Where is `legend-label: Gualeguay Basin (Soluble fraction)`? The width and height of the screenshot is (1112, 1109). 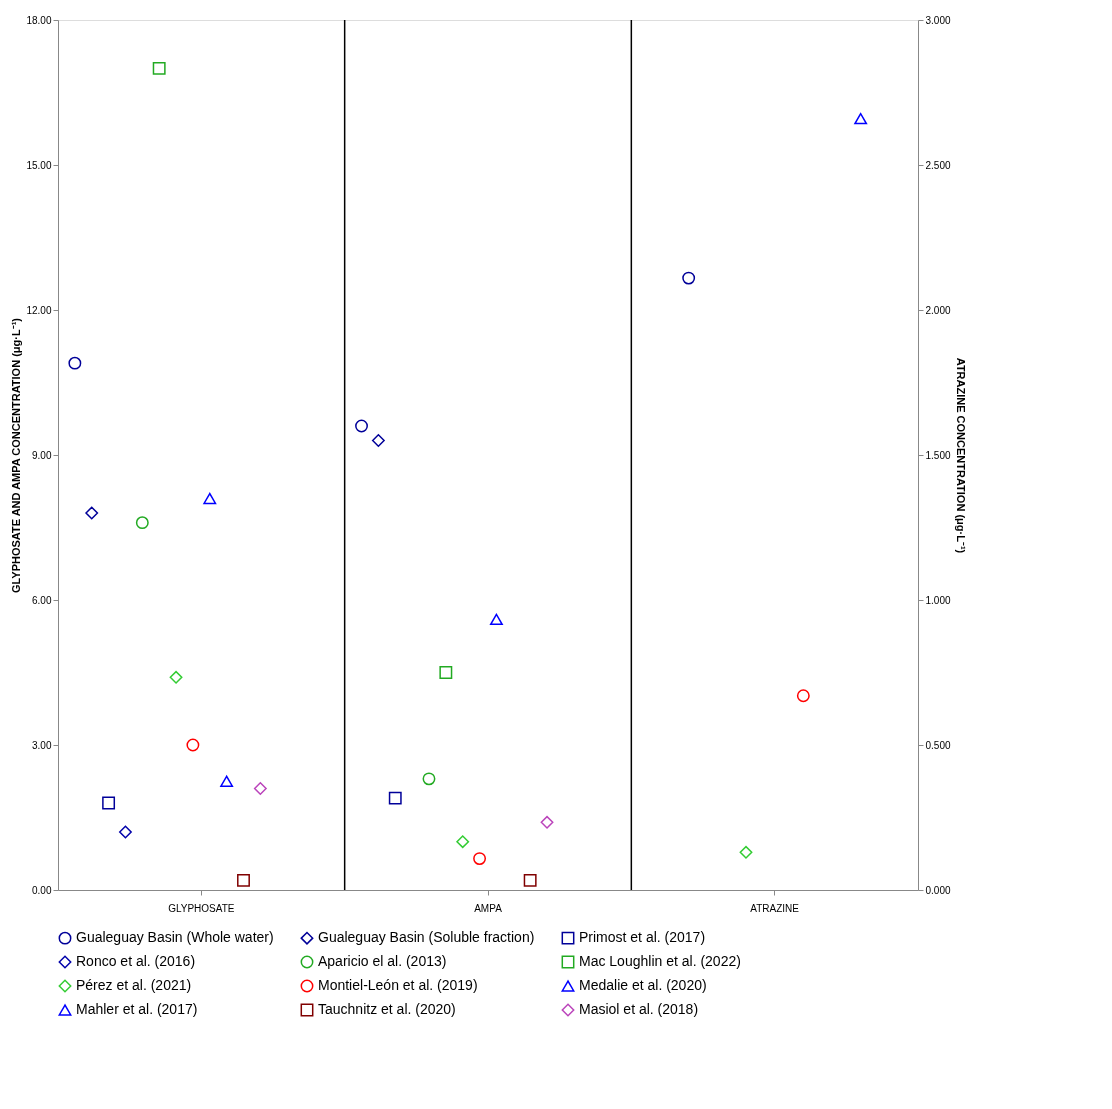 legend-label: Gualeguay Basin (Soluble fraction) is located at coordinates (426, 937).